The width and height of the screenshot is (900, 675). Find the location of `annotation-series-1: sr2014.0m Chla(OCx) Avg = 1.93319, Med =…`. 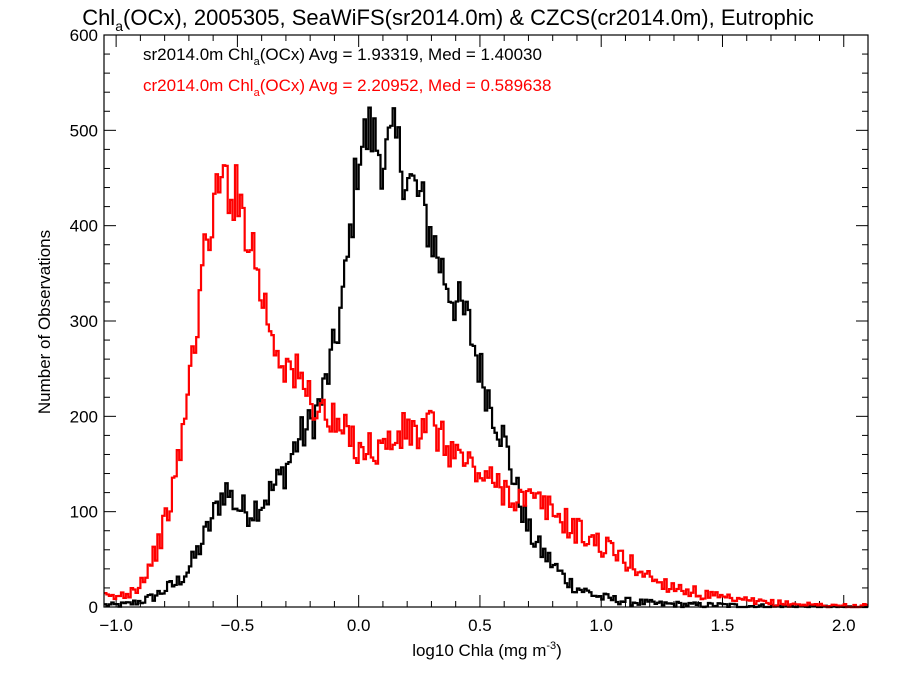

annotation-series-1: sr2014.0m Chla(OCx) Avg = 1.93319, Med =… is located at coordinates (342, 56).